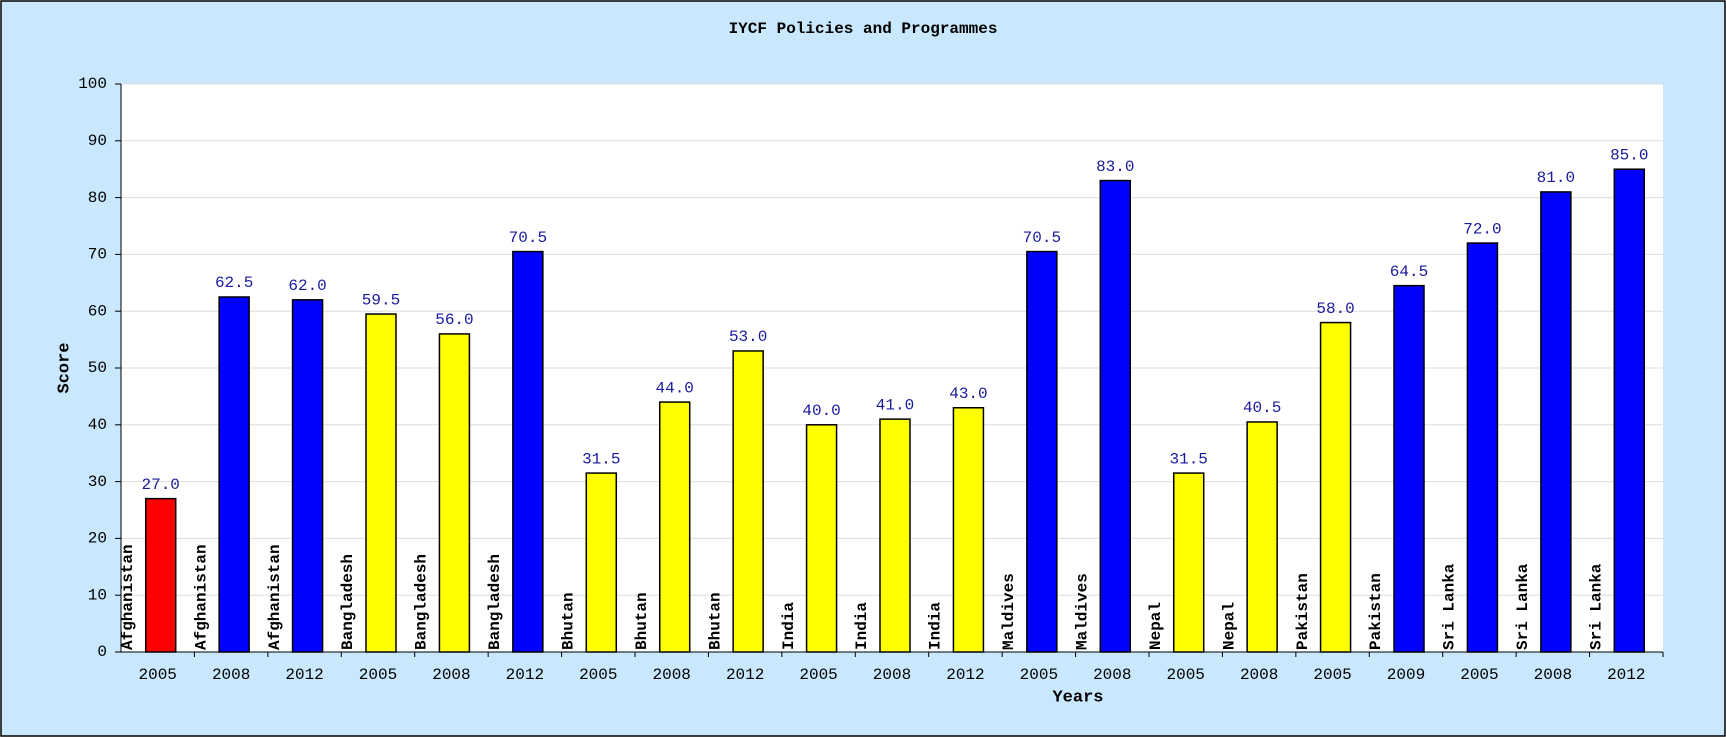  I want to click on data-label: 59.5, so click(381, 300).